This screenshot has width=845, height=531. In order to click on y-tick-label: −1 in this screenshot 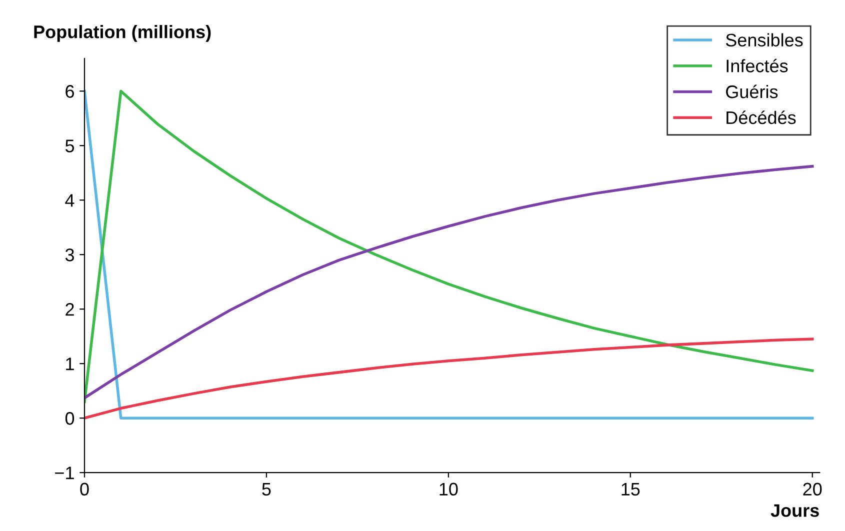, I will do `click(64, 473)`.